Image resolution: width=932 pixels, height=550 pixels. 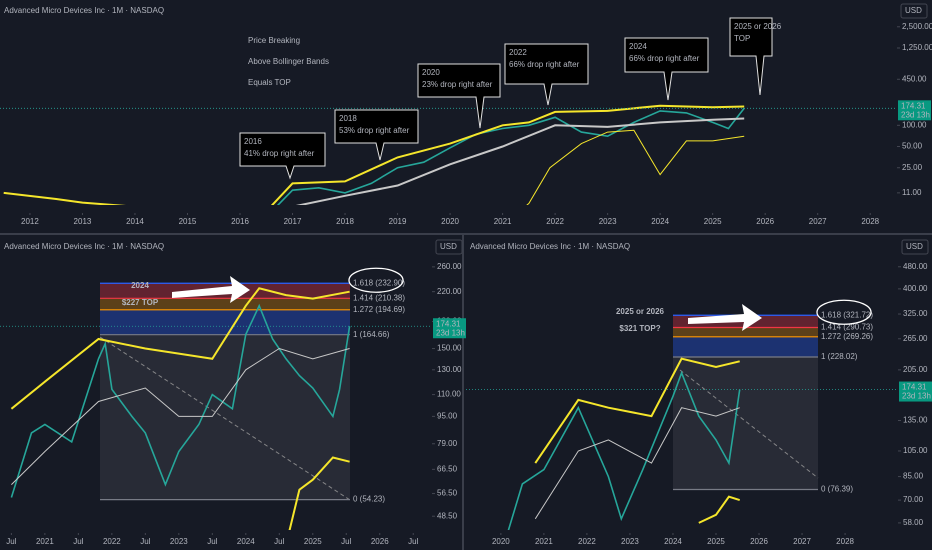 I want to click on y-tick-label: 135.00, so click(x=915, y=420).